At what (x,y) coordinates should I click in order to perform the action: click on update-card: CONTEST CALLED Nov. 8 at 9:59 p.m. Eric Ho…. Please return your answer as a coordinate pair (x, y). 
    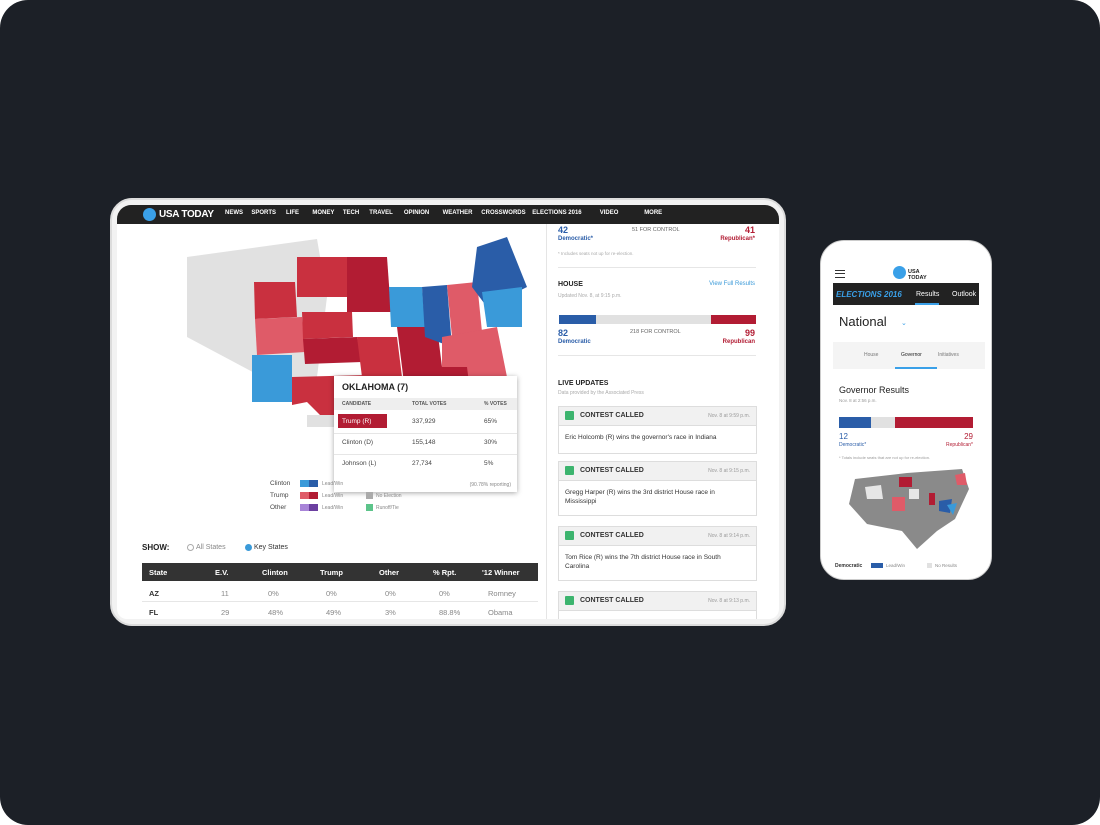
    Looking at the image, I should click on (657, 430).